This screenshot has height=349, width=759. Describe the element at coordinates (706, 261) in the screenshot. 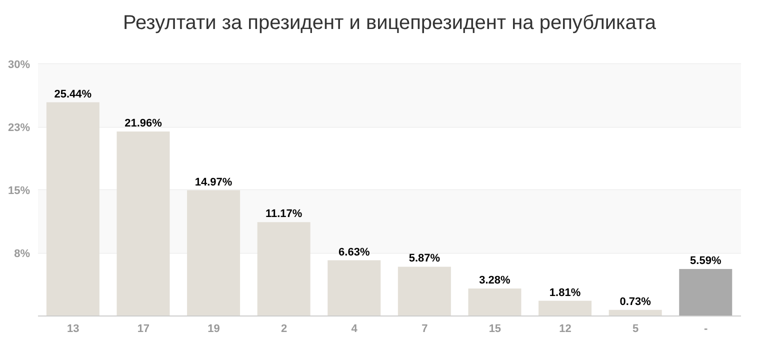

I see `data-label: 5.59%` at that location.